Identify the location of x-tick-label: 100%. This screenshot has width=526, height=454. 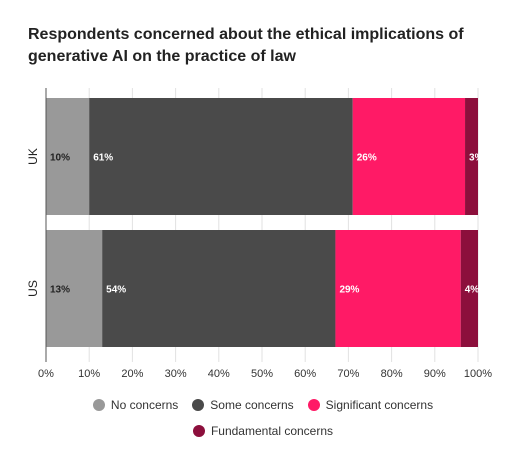
(478, 374).